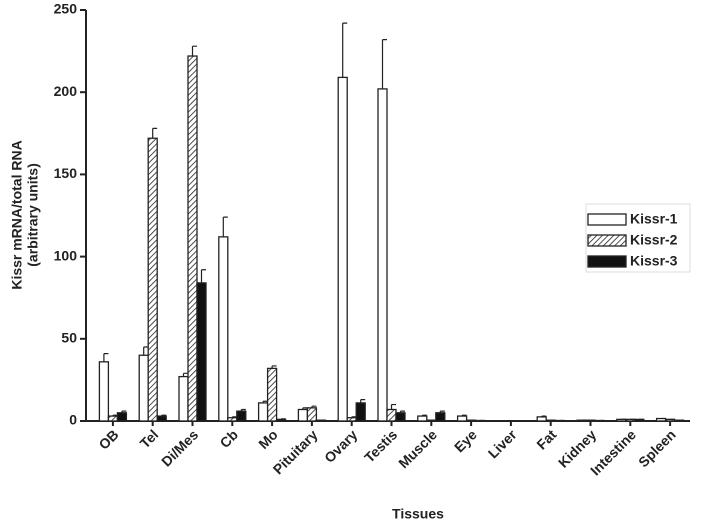 Image resolution: width=706 pixels, height=526 pixels. I want to click on y-tick-label: 100, so click(66, 255).